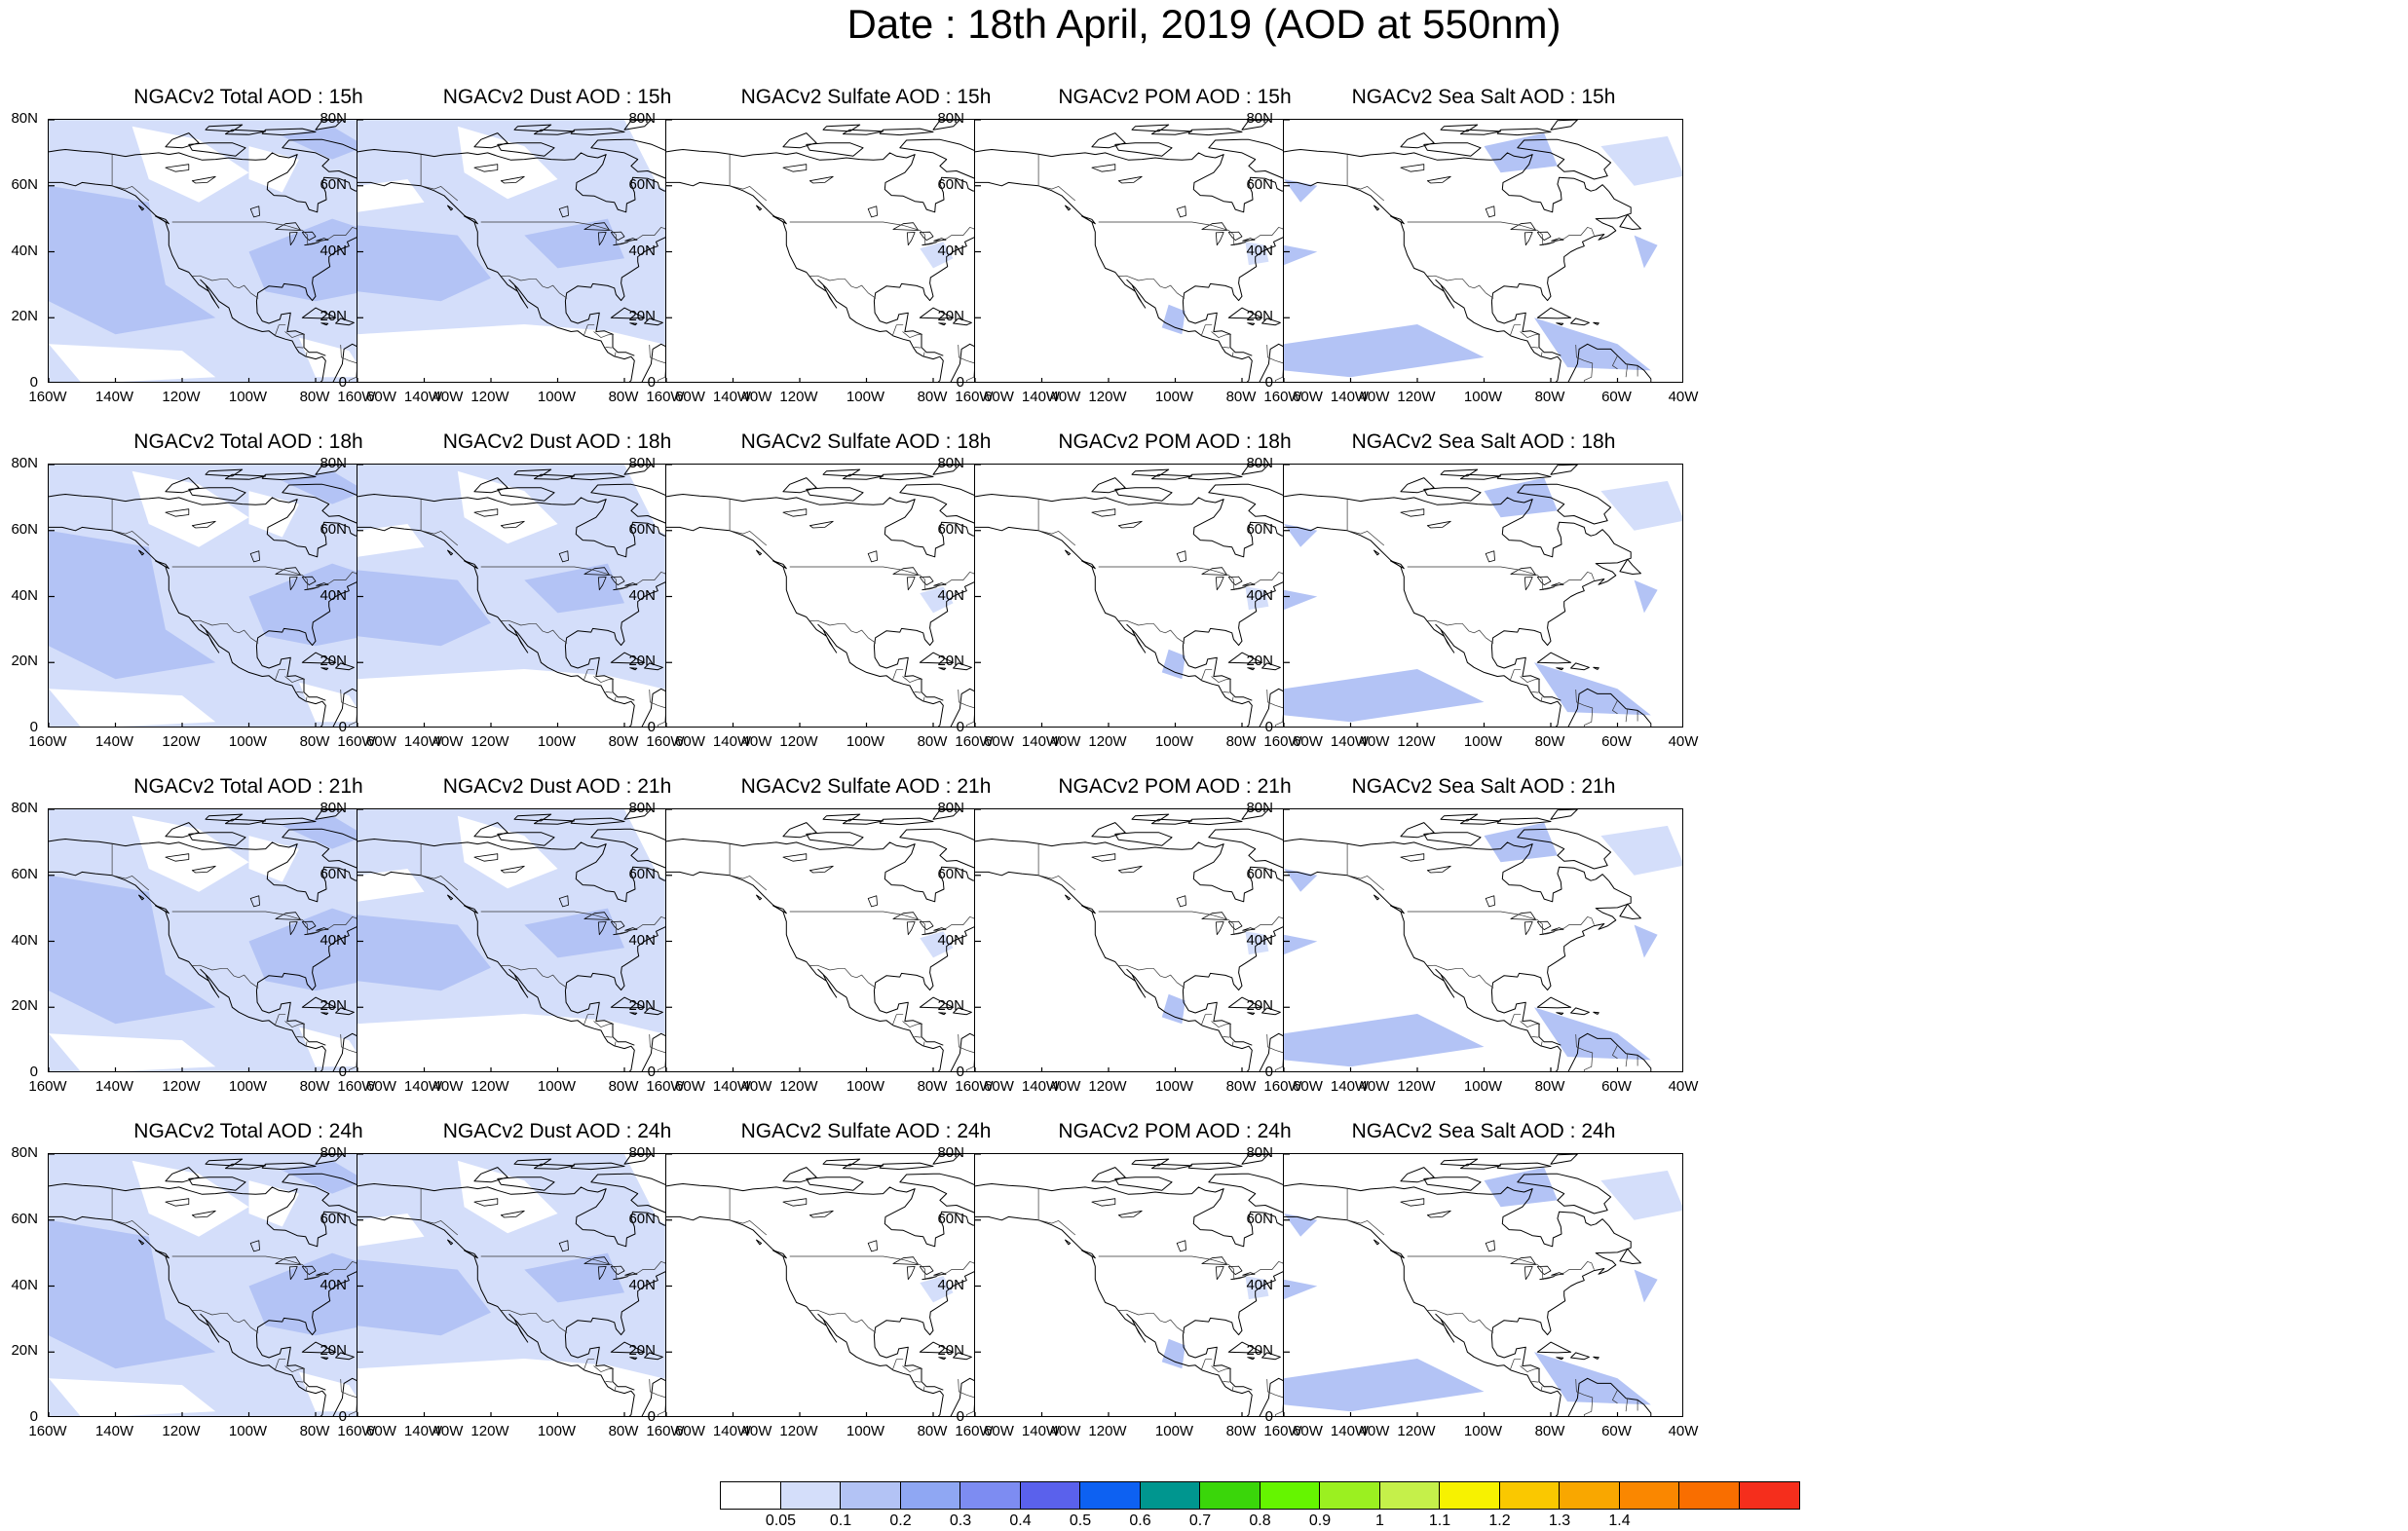  I want to click on lon-tick-label: 40W, so click(1683, 1086).